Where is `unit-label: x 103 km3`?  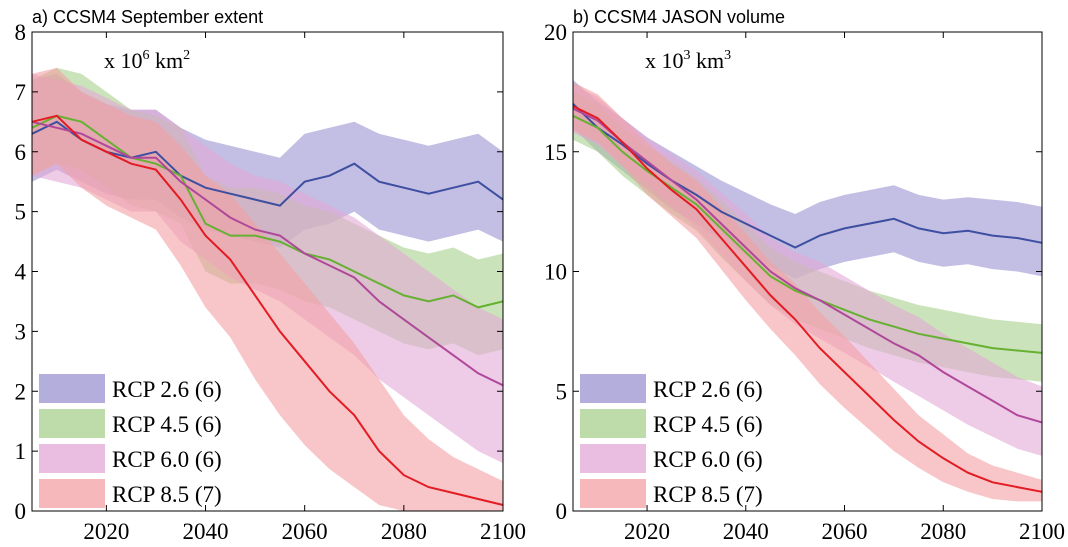 unit-label: x 103 km3 is located at coordinates (688, 60).